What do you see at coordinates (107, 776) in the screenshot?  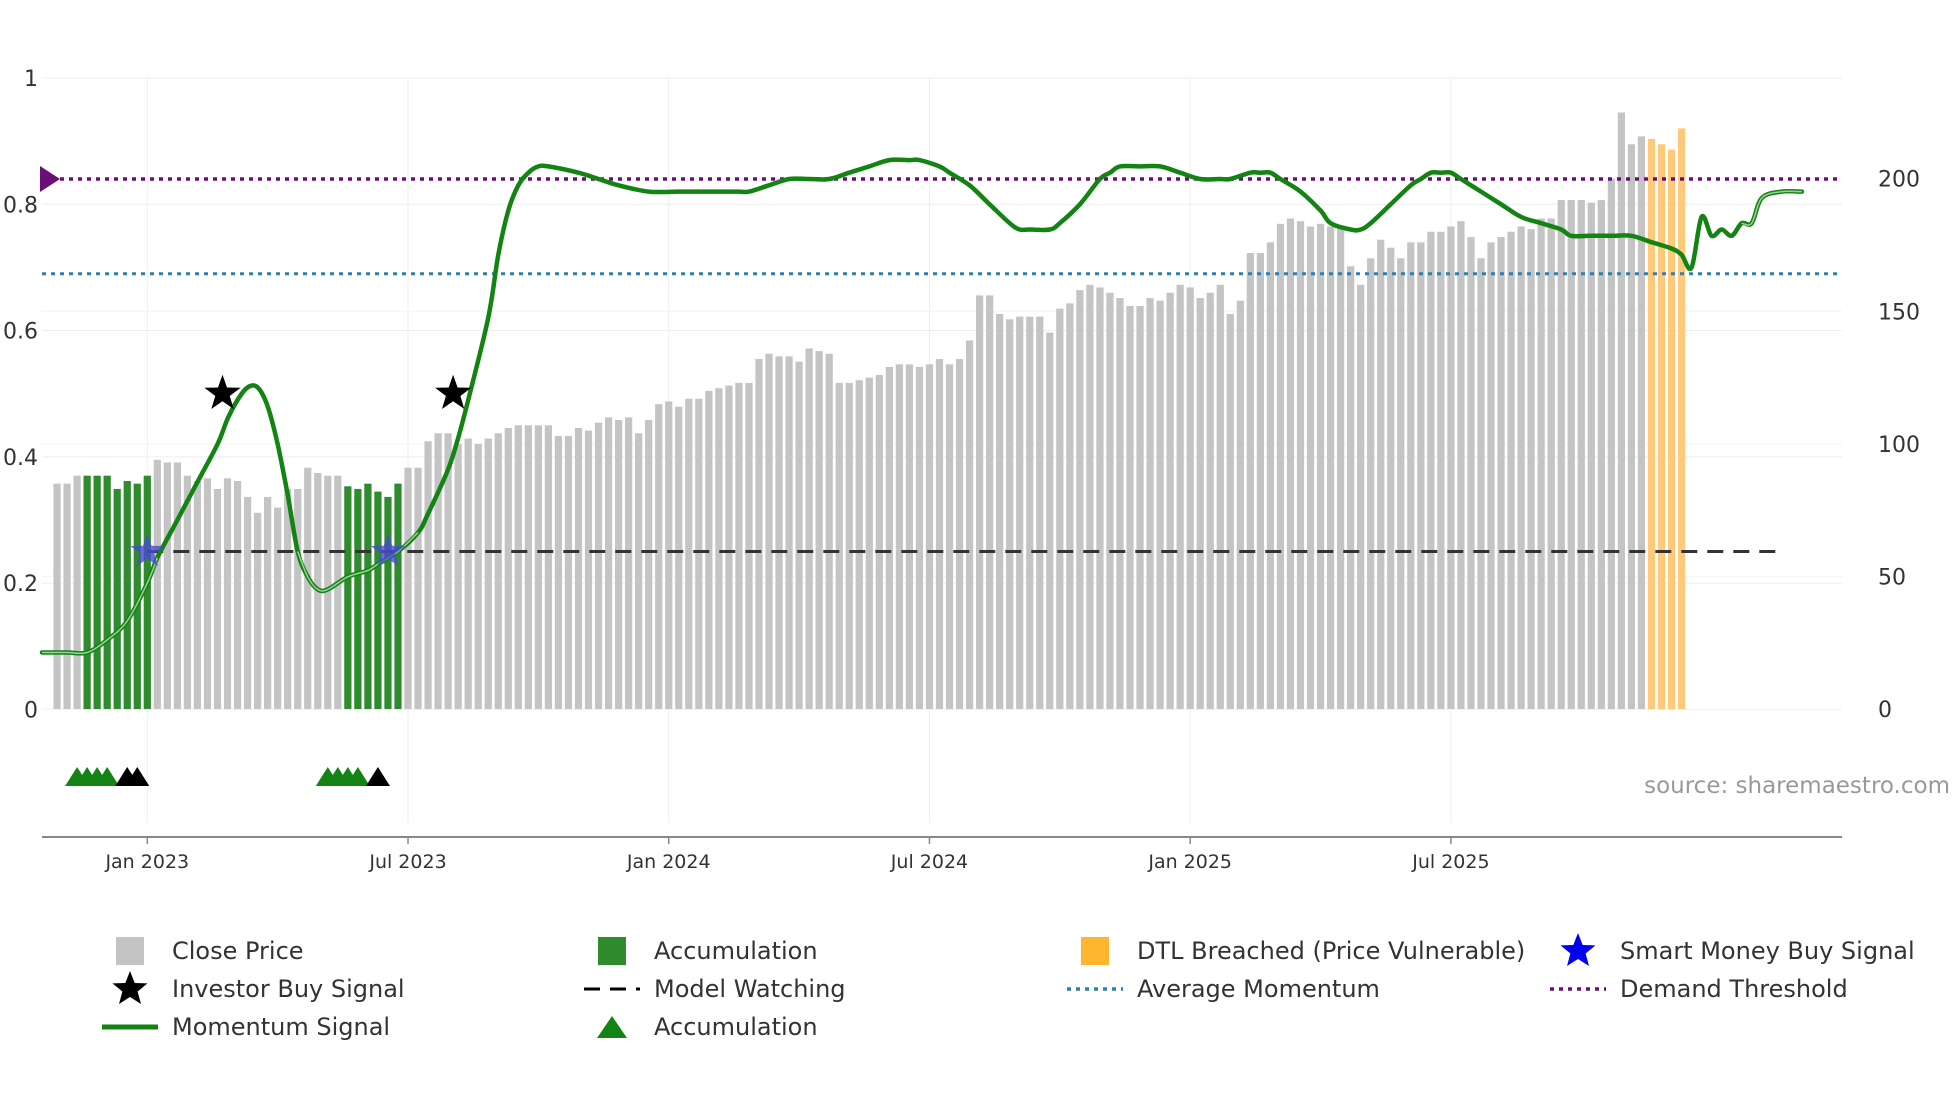 I see `accumulation-marker` at bounding box center [107, 776].